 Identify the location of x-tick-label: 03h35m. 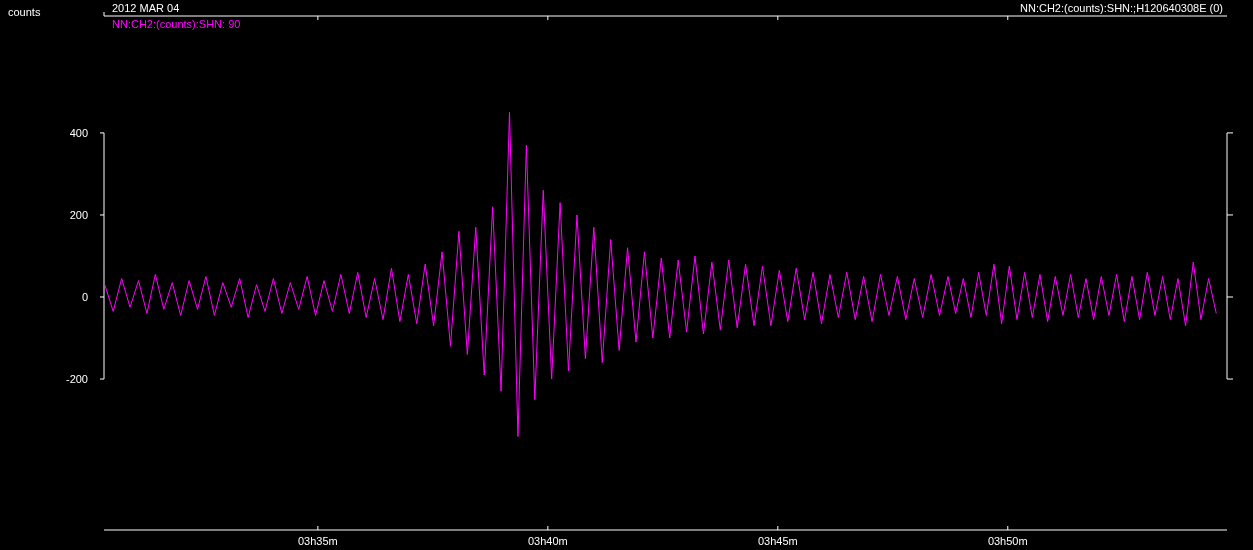
(317, 541).